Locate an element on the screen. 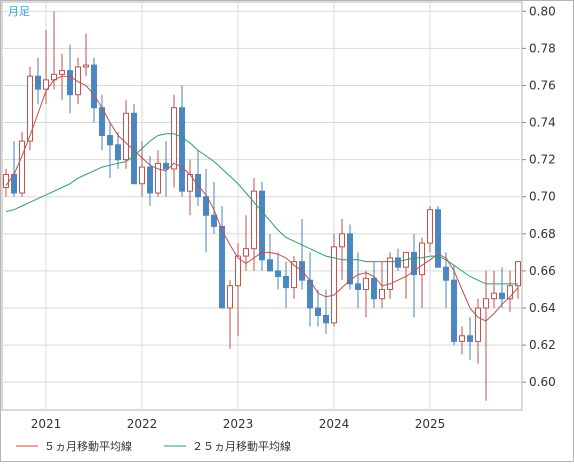  x-tick-label: 2023 is located at coordinates (238, 424).